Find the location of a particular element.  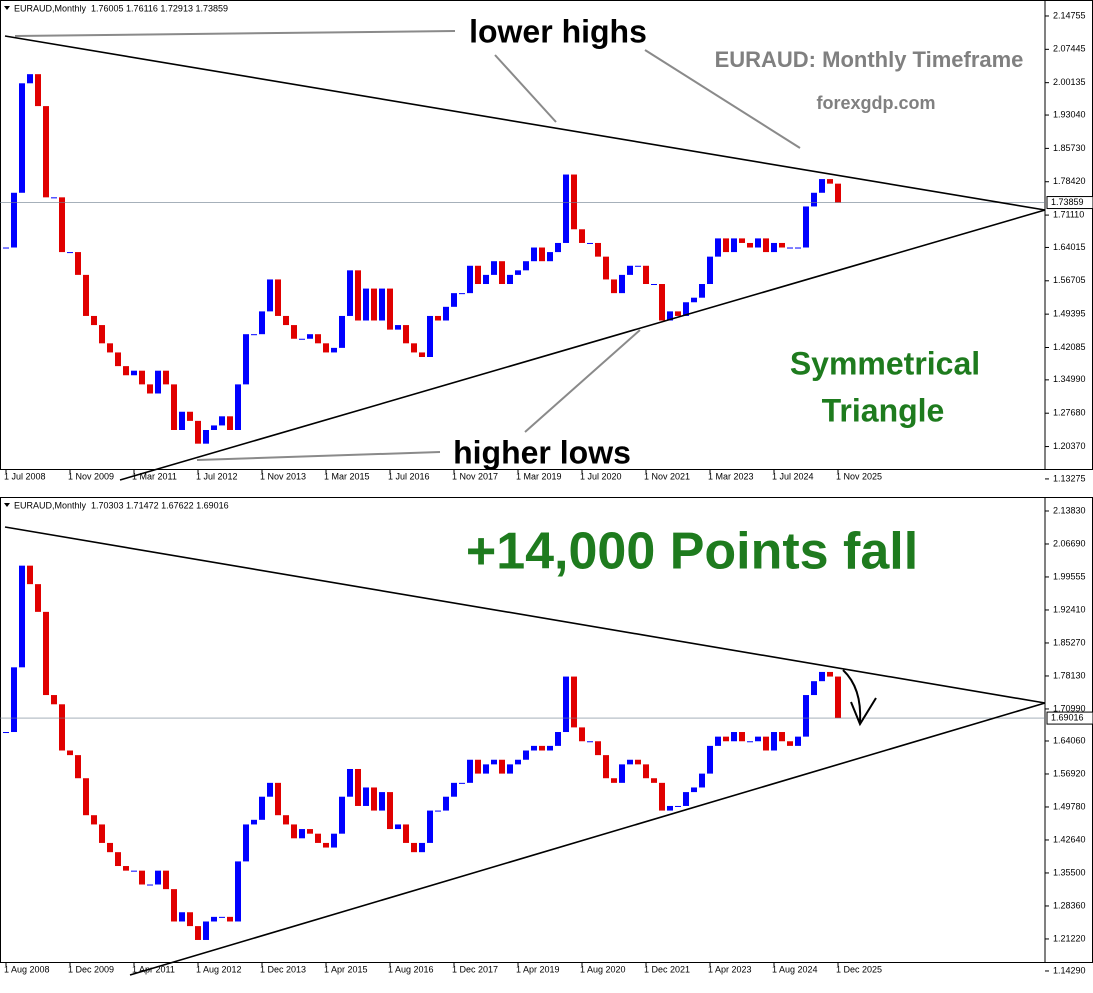

x-tick-label: 1 Nov 2017 is located at coordinates (475, 476).